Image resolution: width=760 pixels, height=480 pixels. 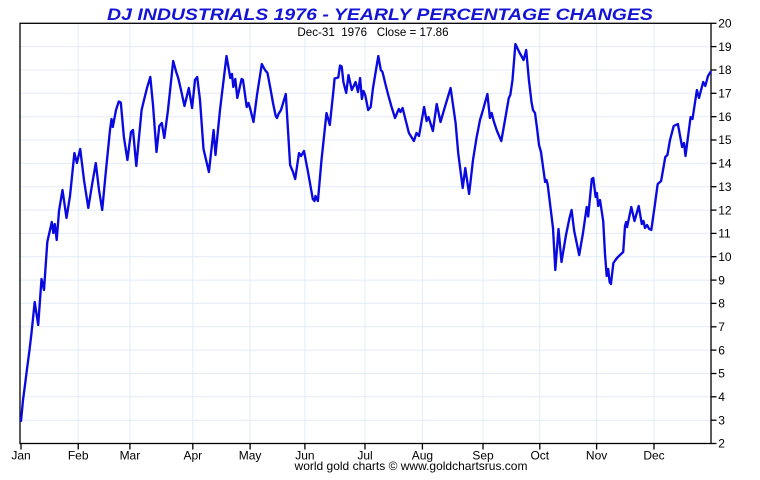 What do you see at coordinates (725, 257) in the screenshot?
I see `svg-text: 10` at bounding box center [725, 257].